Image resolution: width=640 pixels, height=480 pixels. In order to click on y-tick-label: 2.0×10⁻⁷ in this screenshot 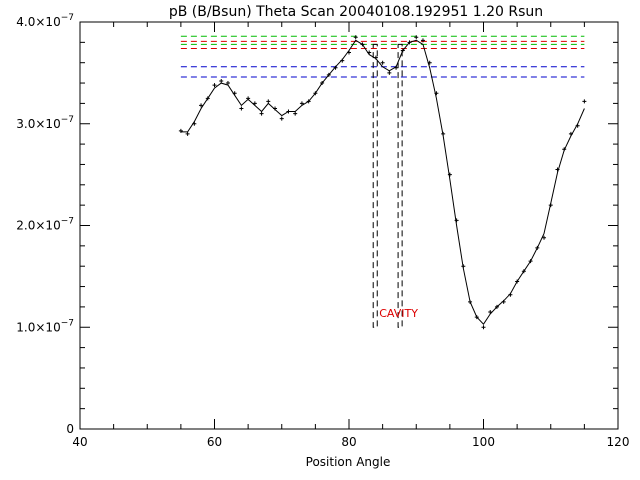, I will do `click(45, 225)`.